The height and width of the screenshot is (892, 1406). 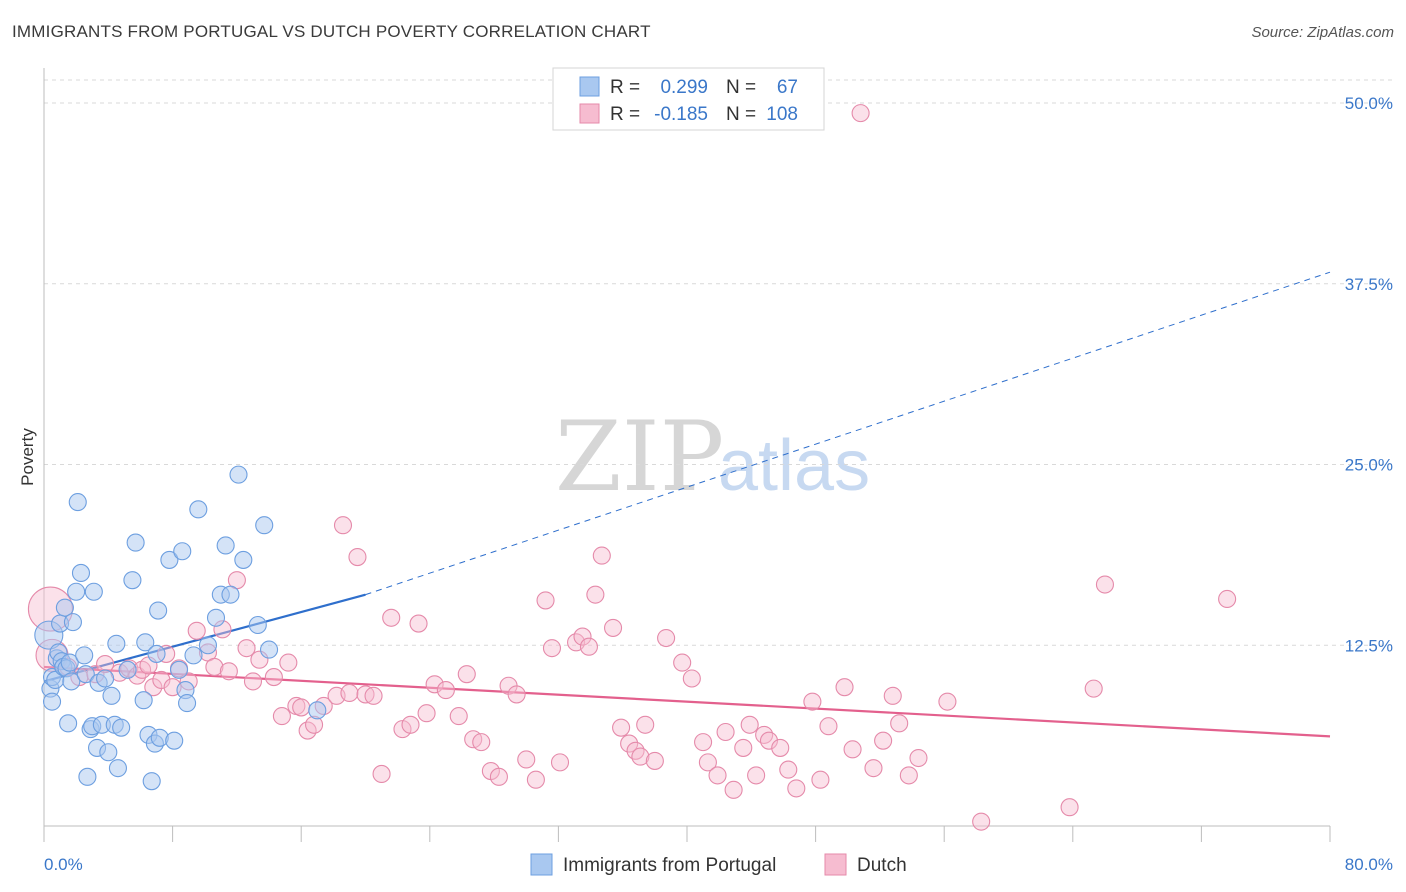 What do you see at coordinates (1369, 864) in the screenshot?
I see `x-tick-label-max: 80.0%` at bounding box center [1369, 864].